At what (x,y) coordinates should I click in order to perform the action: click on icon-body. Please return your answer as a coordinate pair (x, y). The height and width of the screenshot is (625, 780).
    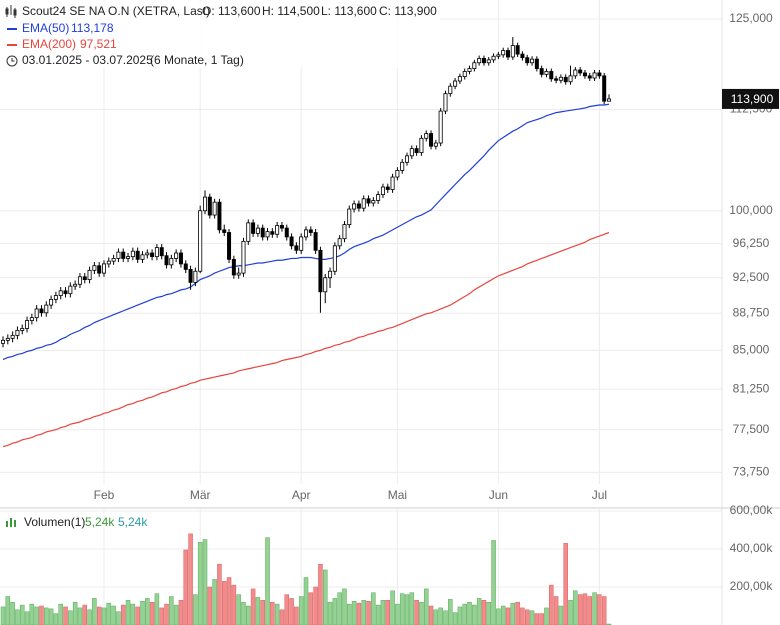
    Looking at the image, I should click on (7, 11).